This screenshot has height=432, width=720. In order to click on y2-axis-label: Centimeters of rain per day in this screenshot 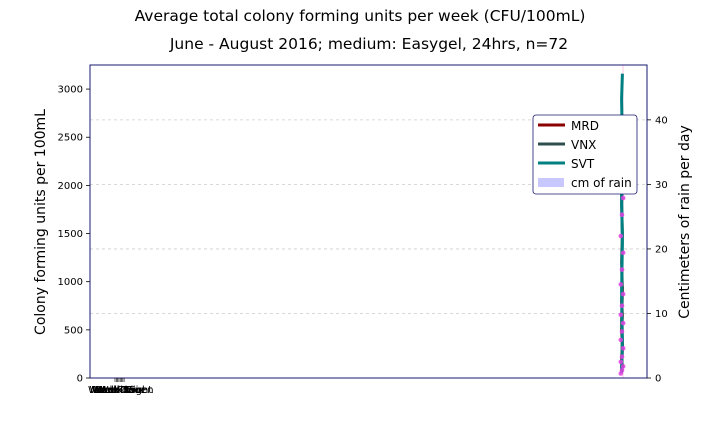, I will do `click(685, 221)`.